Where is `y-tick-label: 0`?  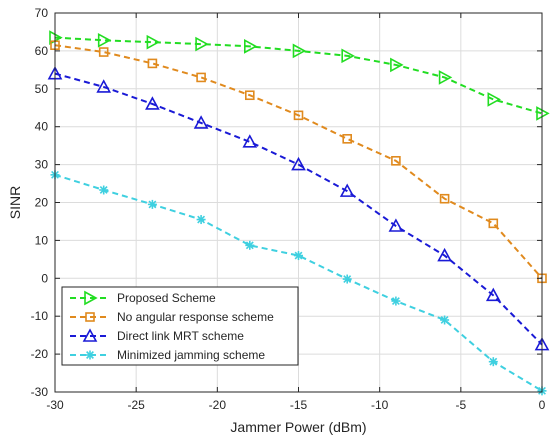
y-tick-label: 0 is located at coordinates (44, 278).